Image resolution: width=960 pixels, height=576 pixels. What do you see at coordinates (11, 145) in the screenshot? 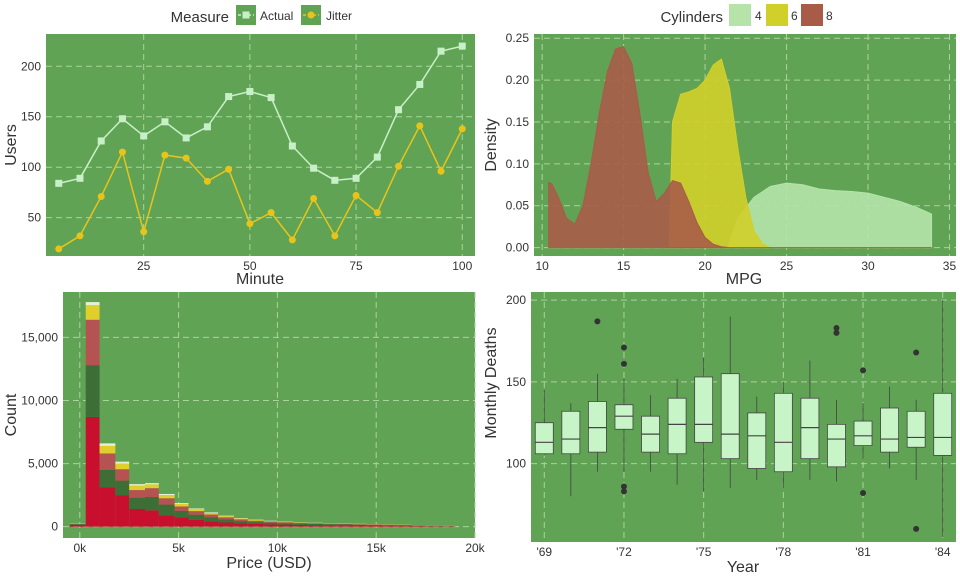
I see `users-y-axis-title: Users` at bounding box center [11, 145].